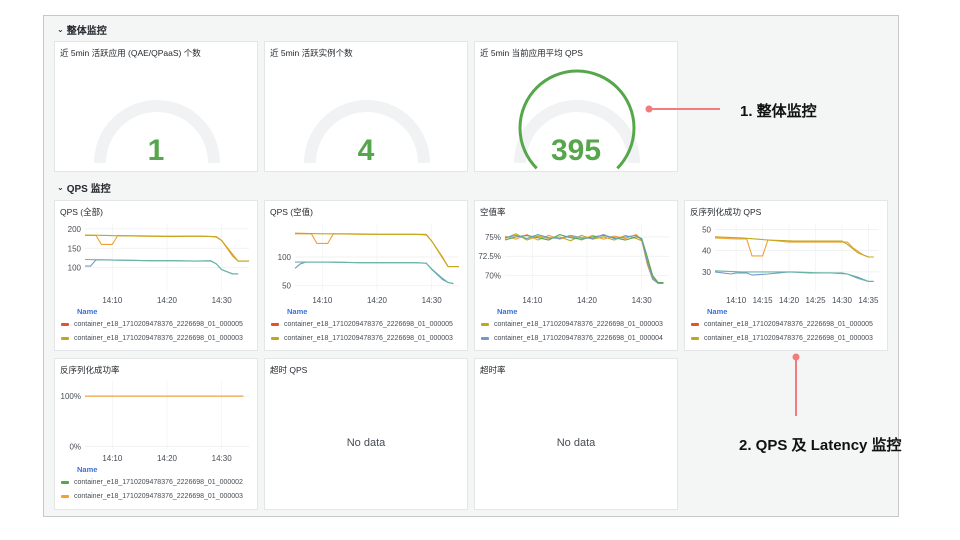 The width and height of the screenshot is (960, 540). I want to click on panel-title: 超时率, so click(493, 370).